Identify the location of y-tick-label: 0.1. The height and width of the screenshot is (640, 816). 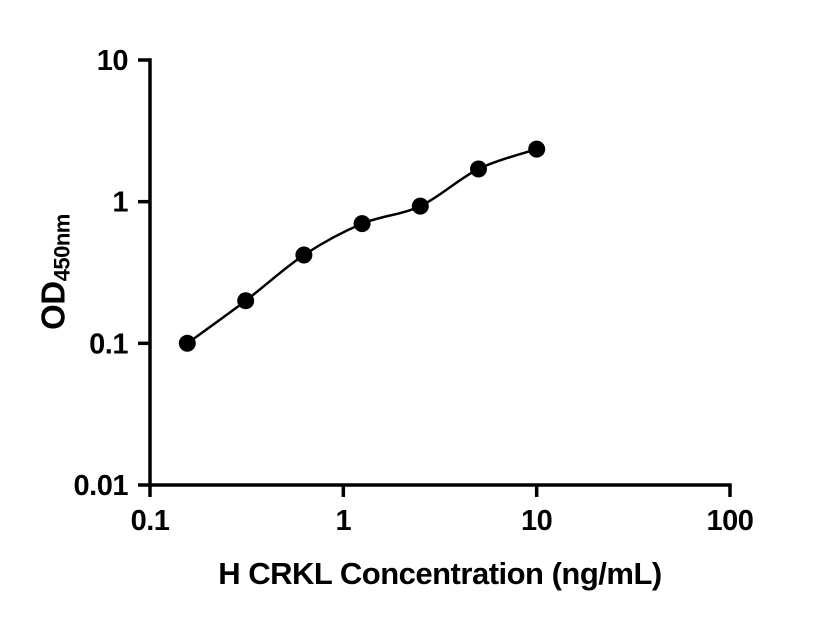
(108, 344).